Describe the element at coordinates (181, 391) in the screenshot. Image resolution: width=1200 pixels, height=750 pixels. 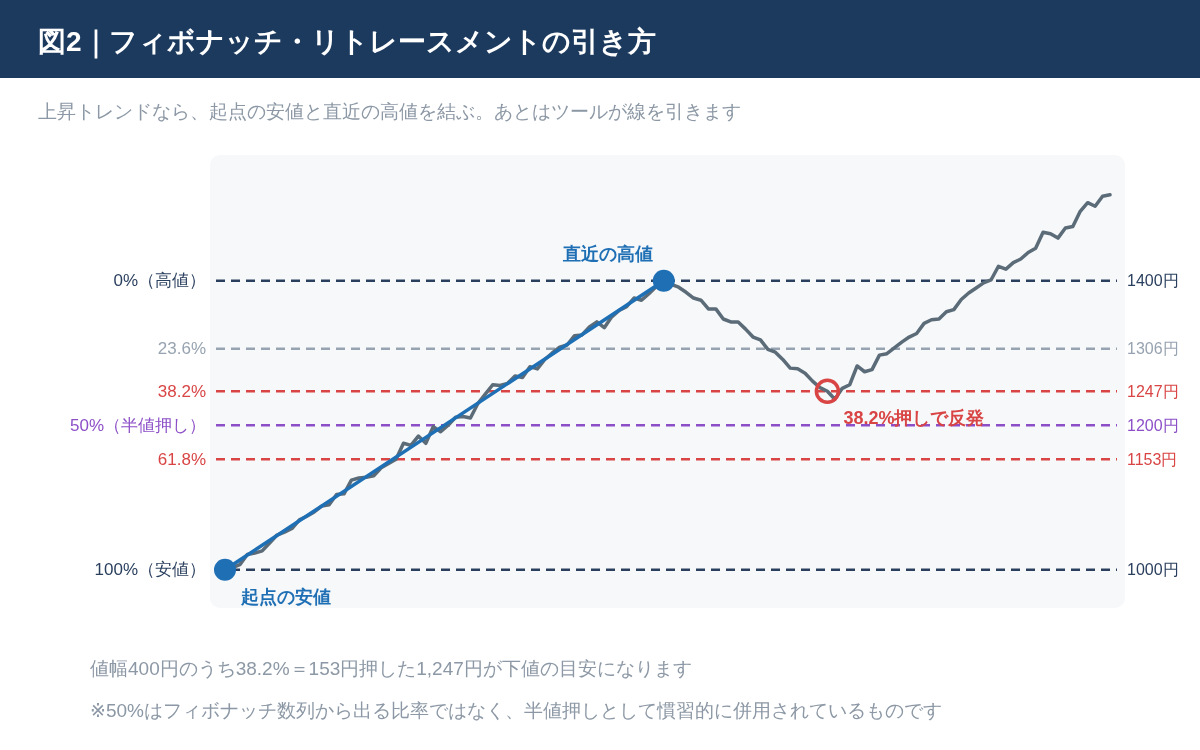
I see `y-tick-label: 38.2%` at that location.